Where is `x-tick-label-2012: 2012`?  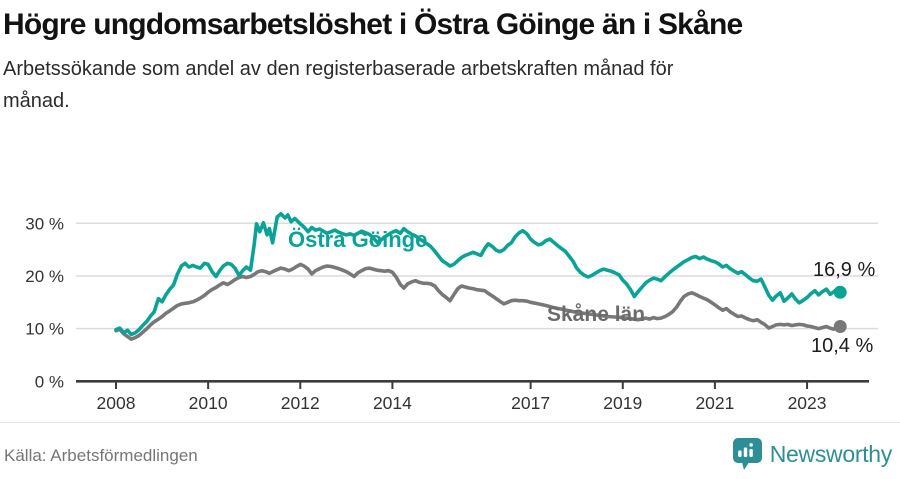
x-tick-label-2012: 2012 is located at coordinates (300, 403).